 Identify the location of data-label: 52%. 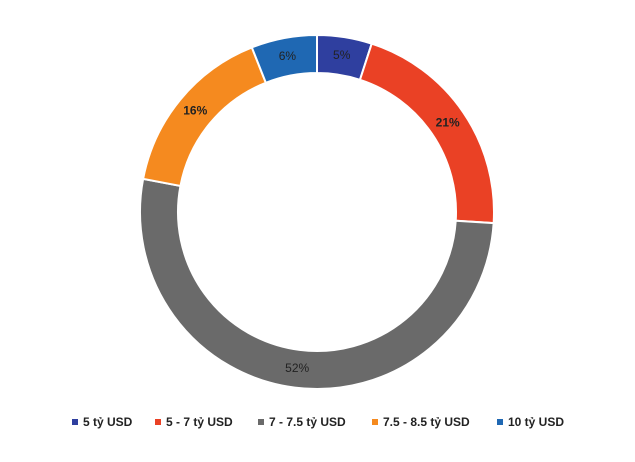
(297, 368).